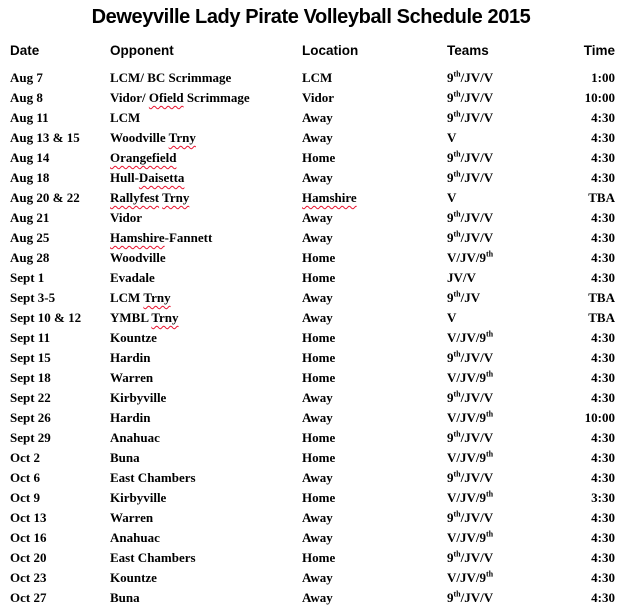 The image size is (622, 612). I want to click on cell-teams: JV/V, so click(461, 277).